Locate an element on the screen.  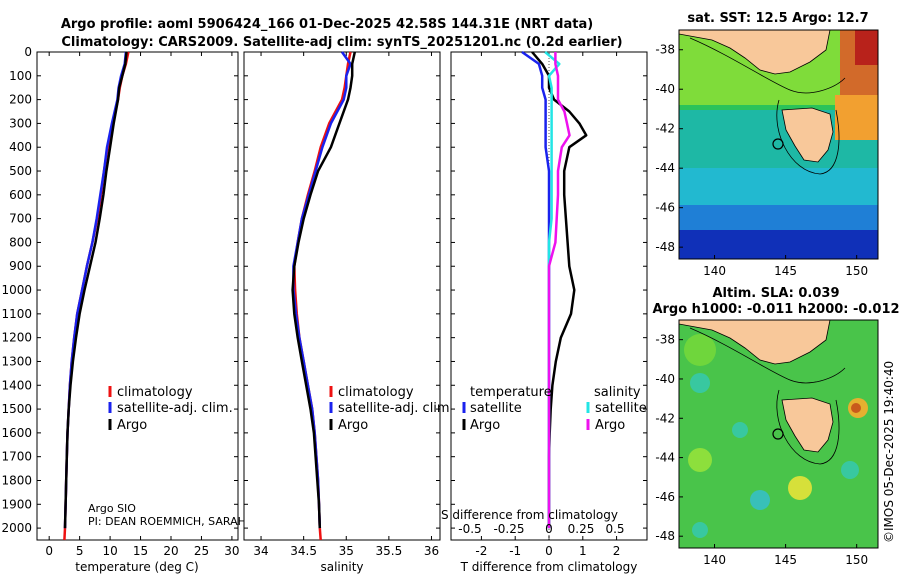
x-tick-label: -2 is located at coordinates (481, 551).